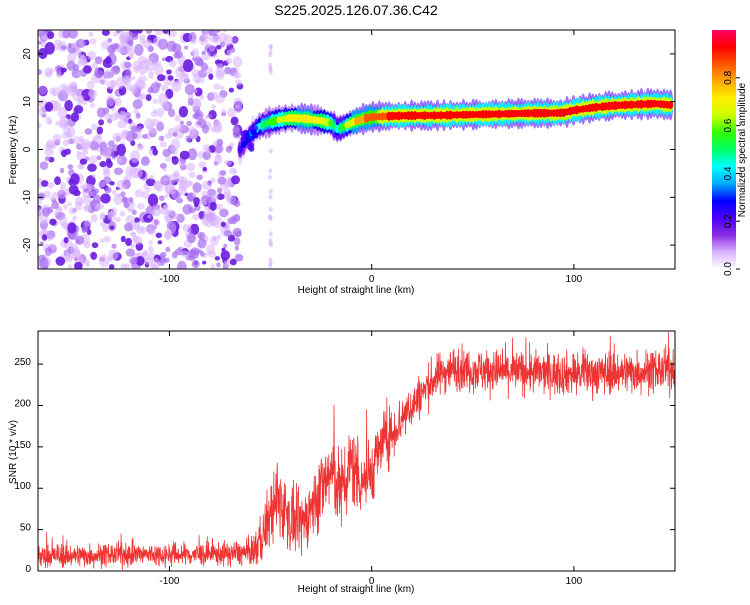  I want to click on spectrogram-ytick-label: 10, so click(27, 102).